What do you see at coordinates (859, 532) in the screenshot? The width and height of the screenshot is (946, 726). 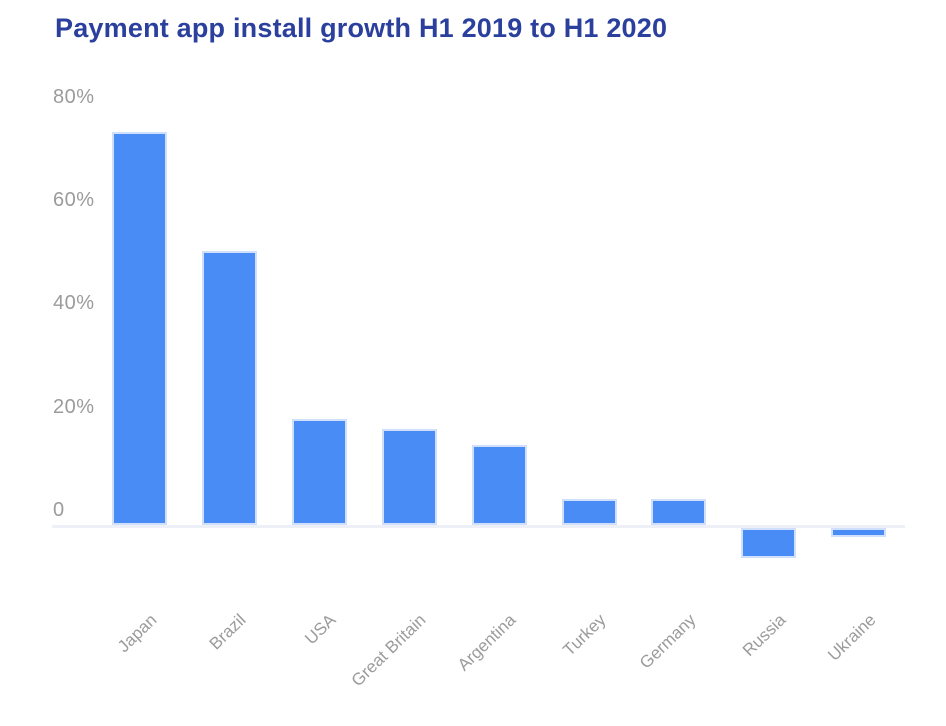 I see `bar-ukraine` at bounding box center [859, 532].